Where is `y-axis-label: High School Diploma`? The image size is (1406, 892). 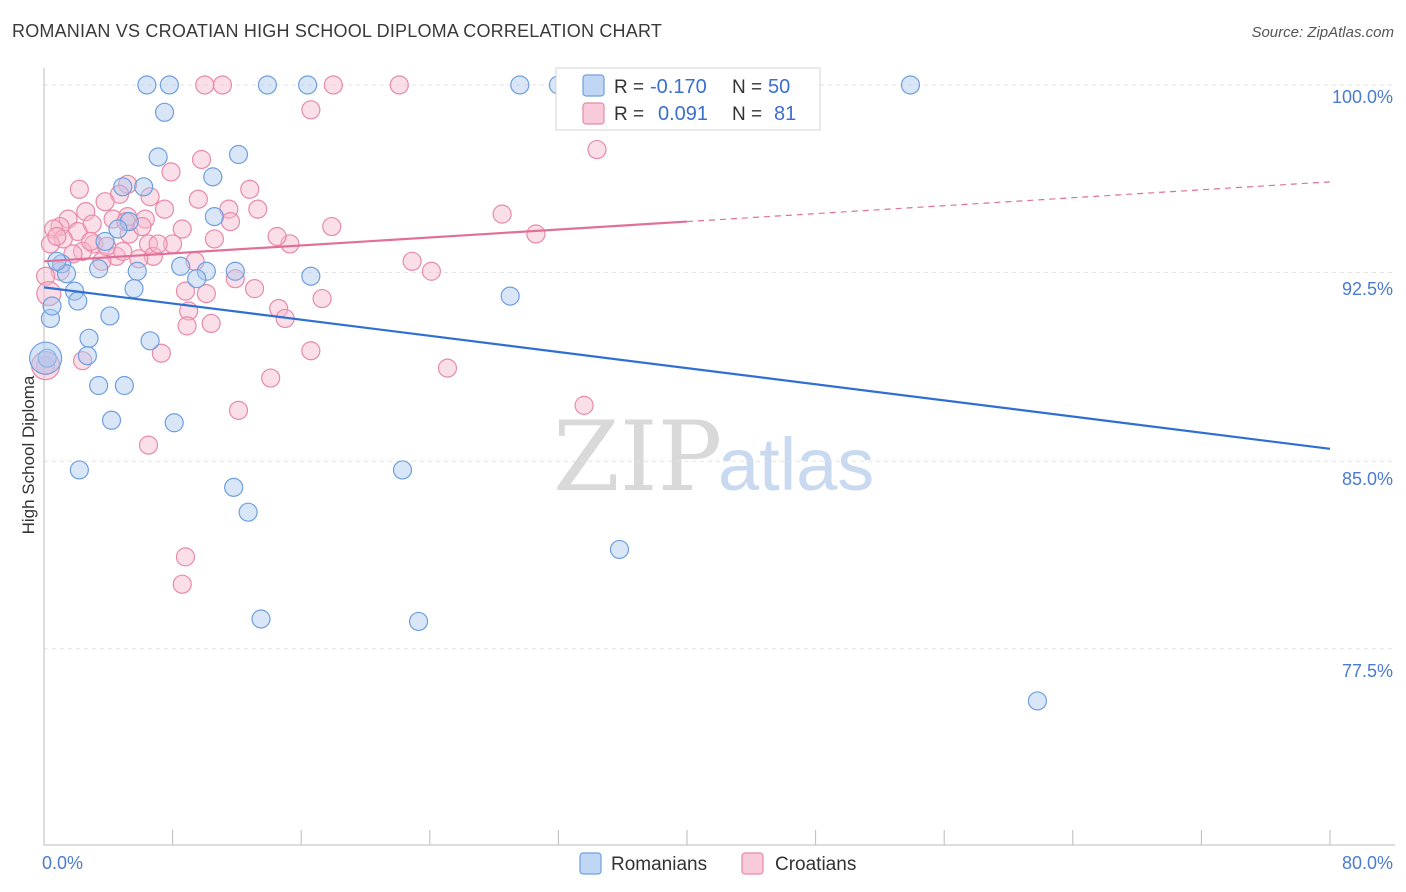 y-axis-label: High School Diploma is located at coordinates (28, 454).